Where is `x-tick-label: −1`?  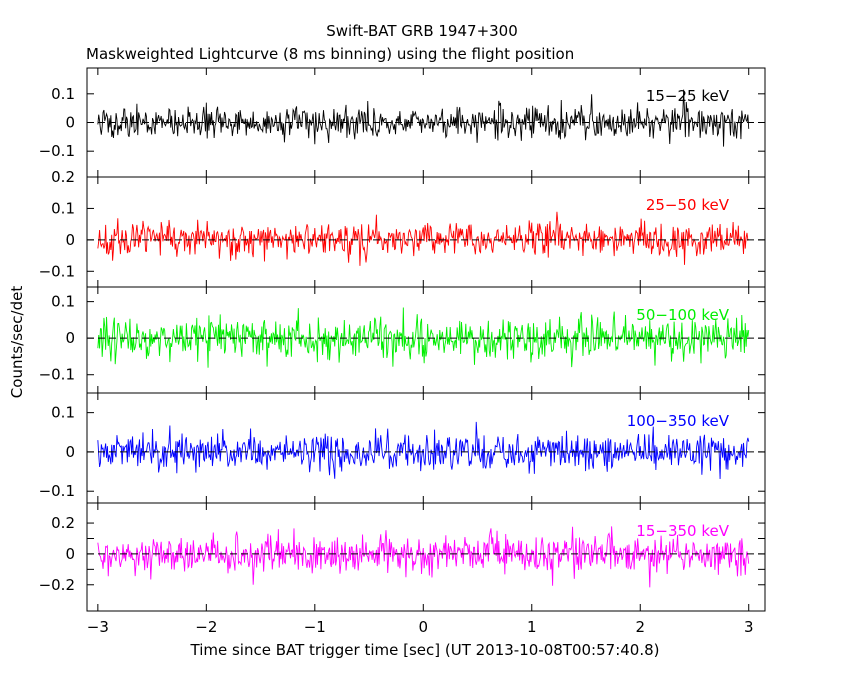 x-tick-label: −1 is located at coordinates (315, 627).